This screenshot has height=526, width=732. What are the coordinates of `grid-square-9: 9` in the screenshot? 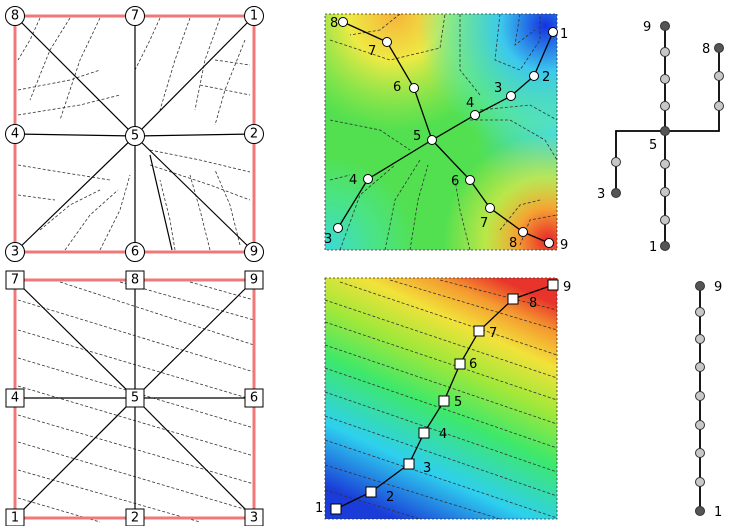 It's located at (254, 280).